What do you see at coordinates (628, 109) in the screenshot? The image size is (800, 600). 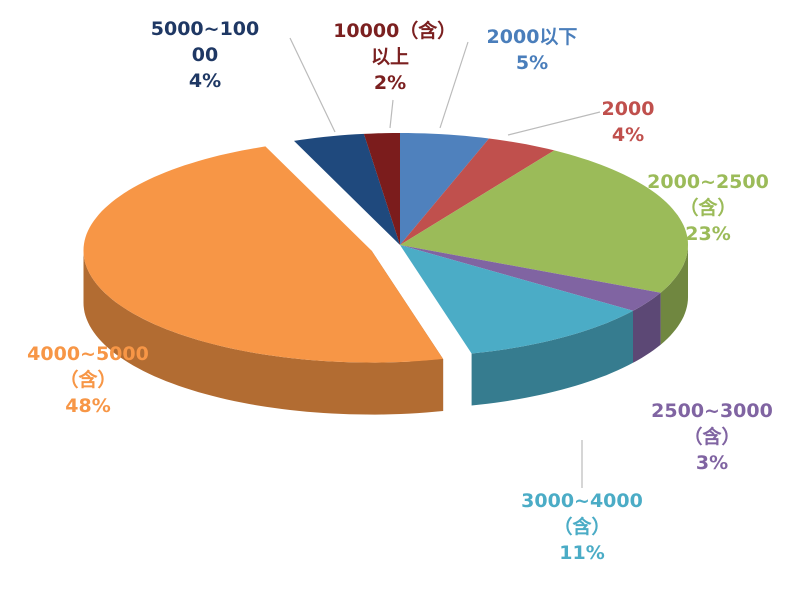 I see `category-label: 2000` at bounding box center [628, 109].